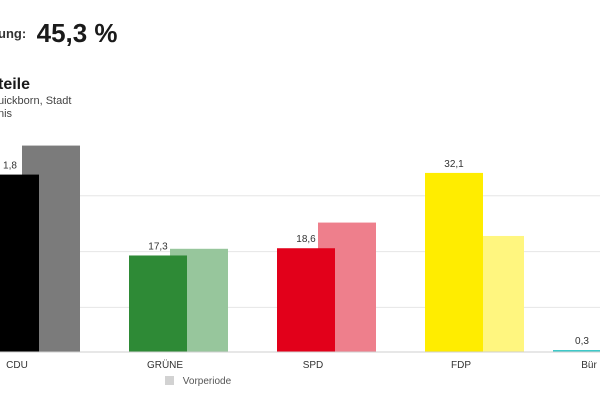 The width and height of the screenshot is (600, 400). Describe the element at coordinates (158, 246) in the screenshot. I see `value-label-1: 17,3` at that location.